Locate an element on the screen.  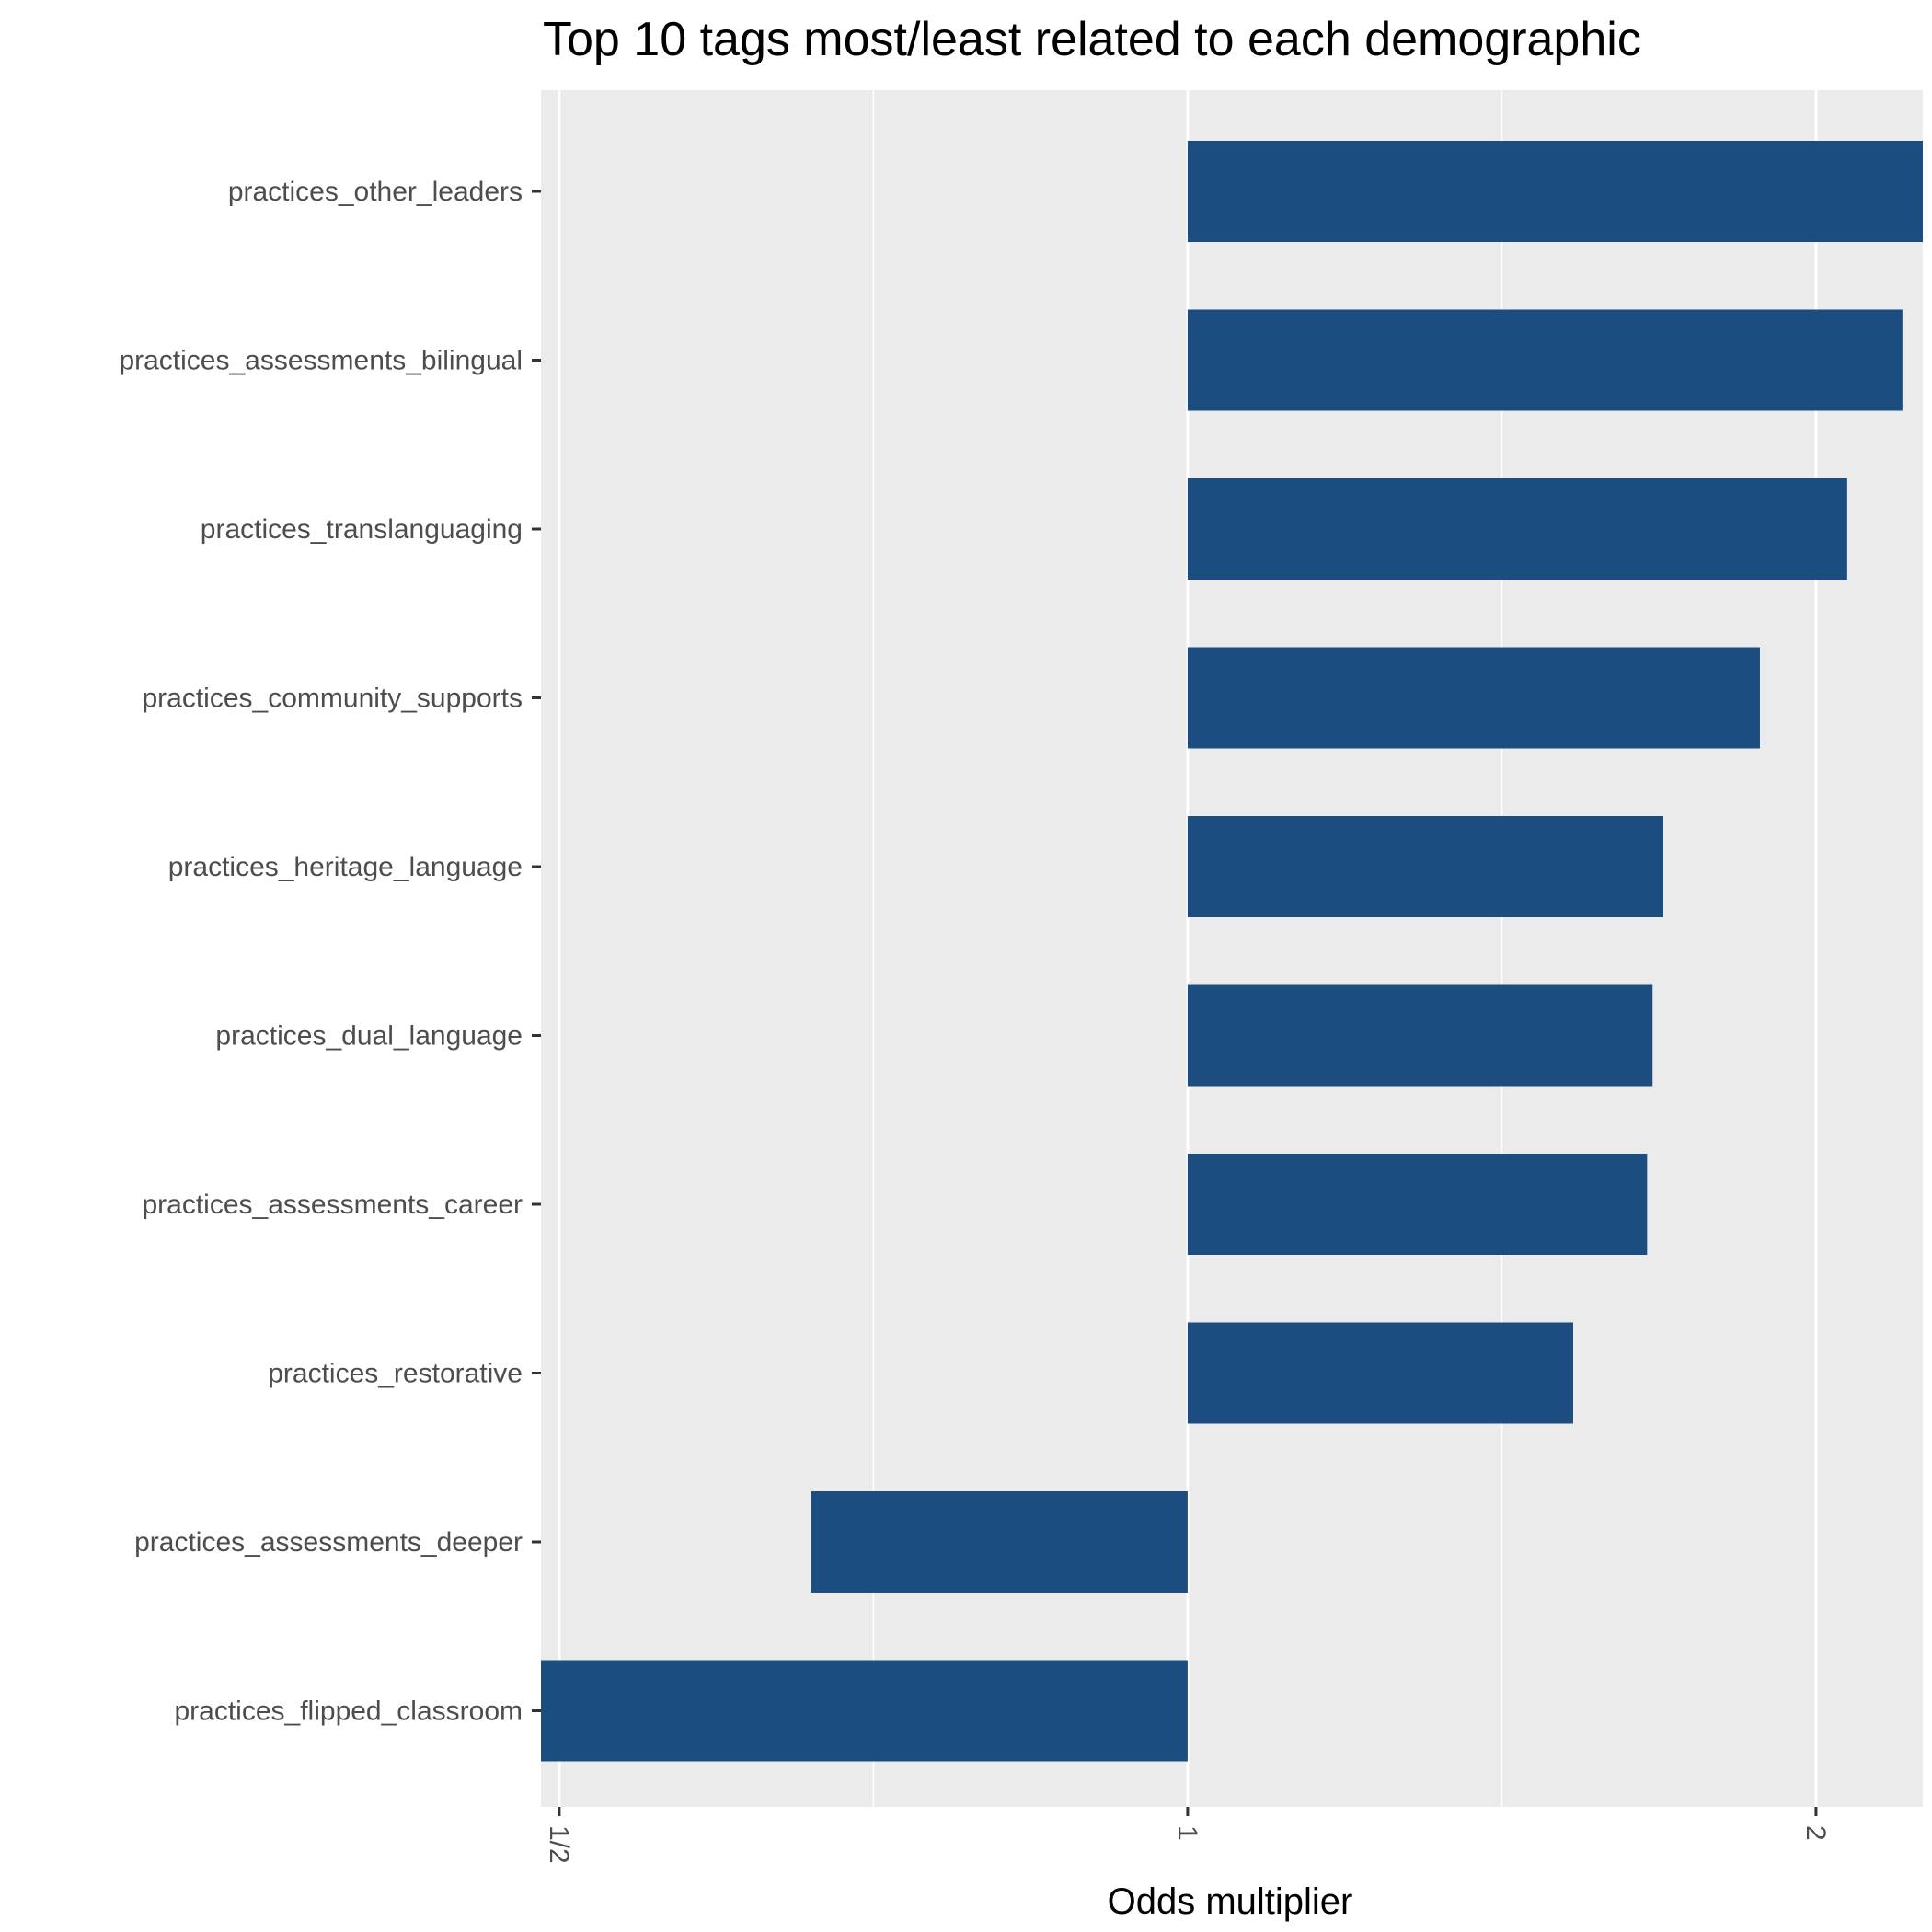
x-tick-label: 1/2 is located at coordinates (559, 1844).